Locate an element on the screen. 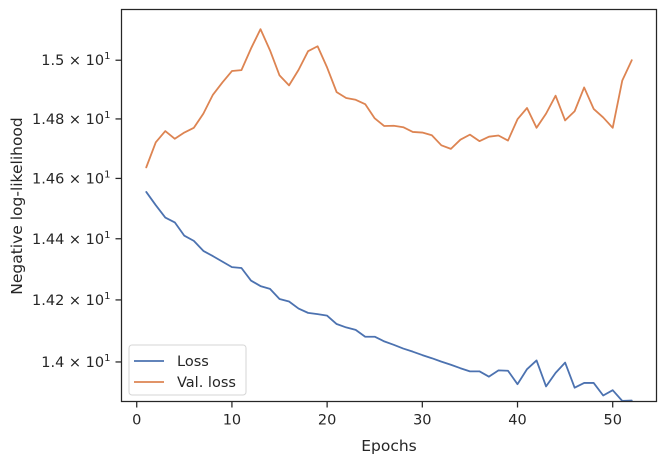 The height and width of the screenshot is (463, 667). y-tick-label: 1.44 × 10¹ is located at coordinates (71, 239).